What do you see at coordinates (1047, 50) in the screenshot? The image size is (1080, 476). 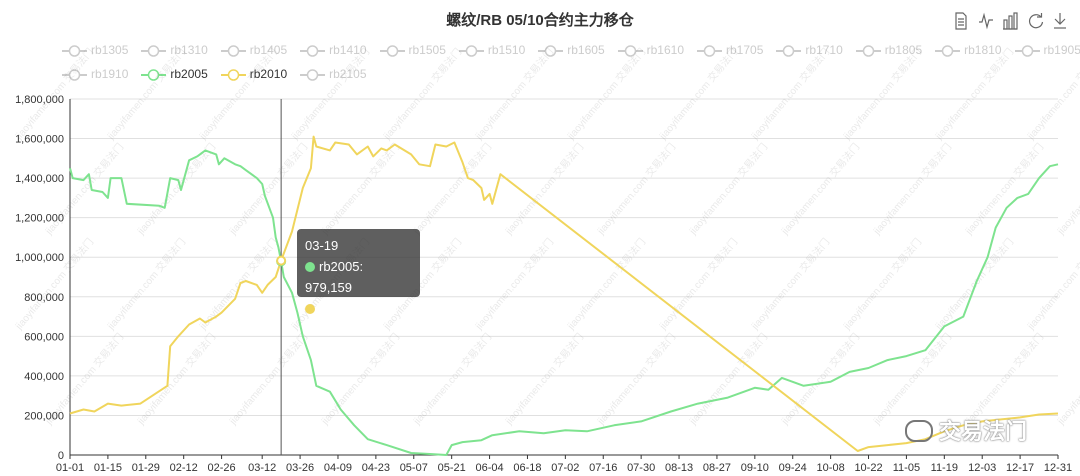 I see `legend-item-rb1905: rb1905` at bounding box center [1047, 50].